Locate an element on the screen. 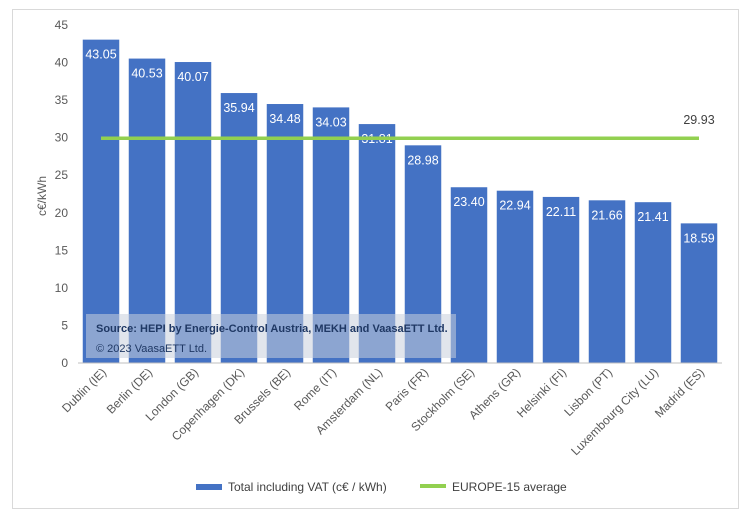 The image size is (752, 517). bar-data-label: 22.94 is located at coordinates (514, 206).